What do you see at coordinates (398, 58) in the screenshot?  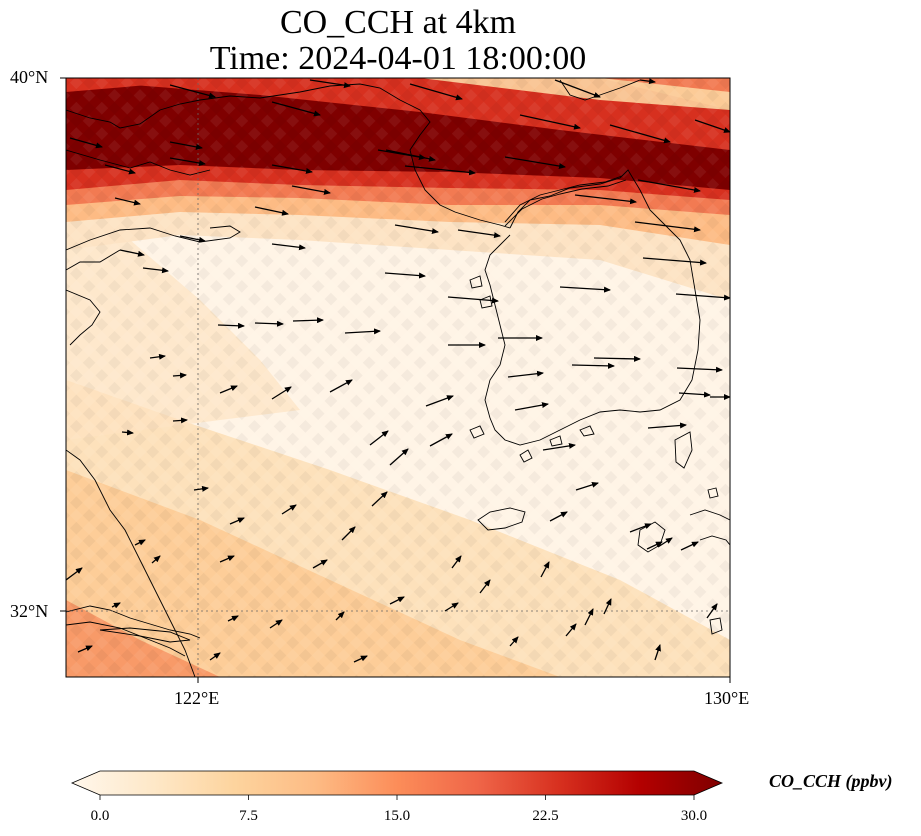 I see `map-subtitle-time: Time: 2024-04-01 18:00:00` at bounding box center [398, 58].